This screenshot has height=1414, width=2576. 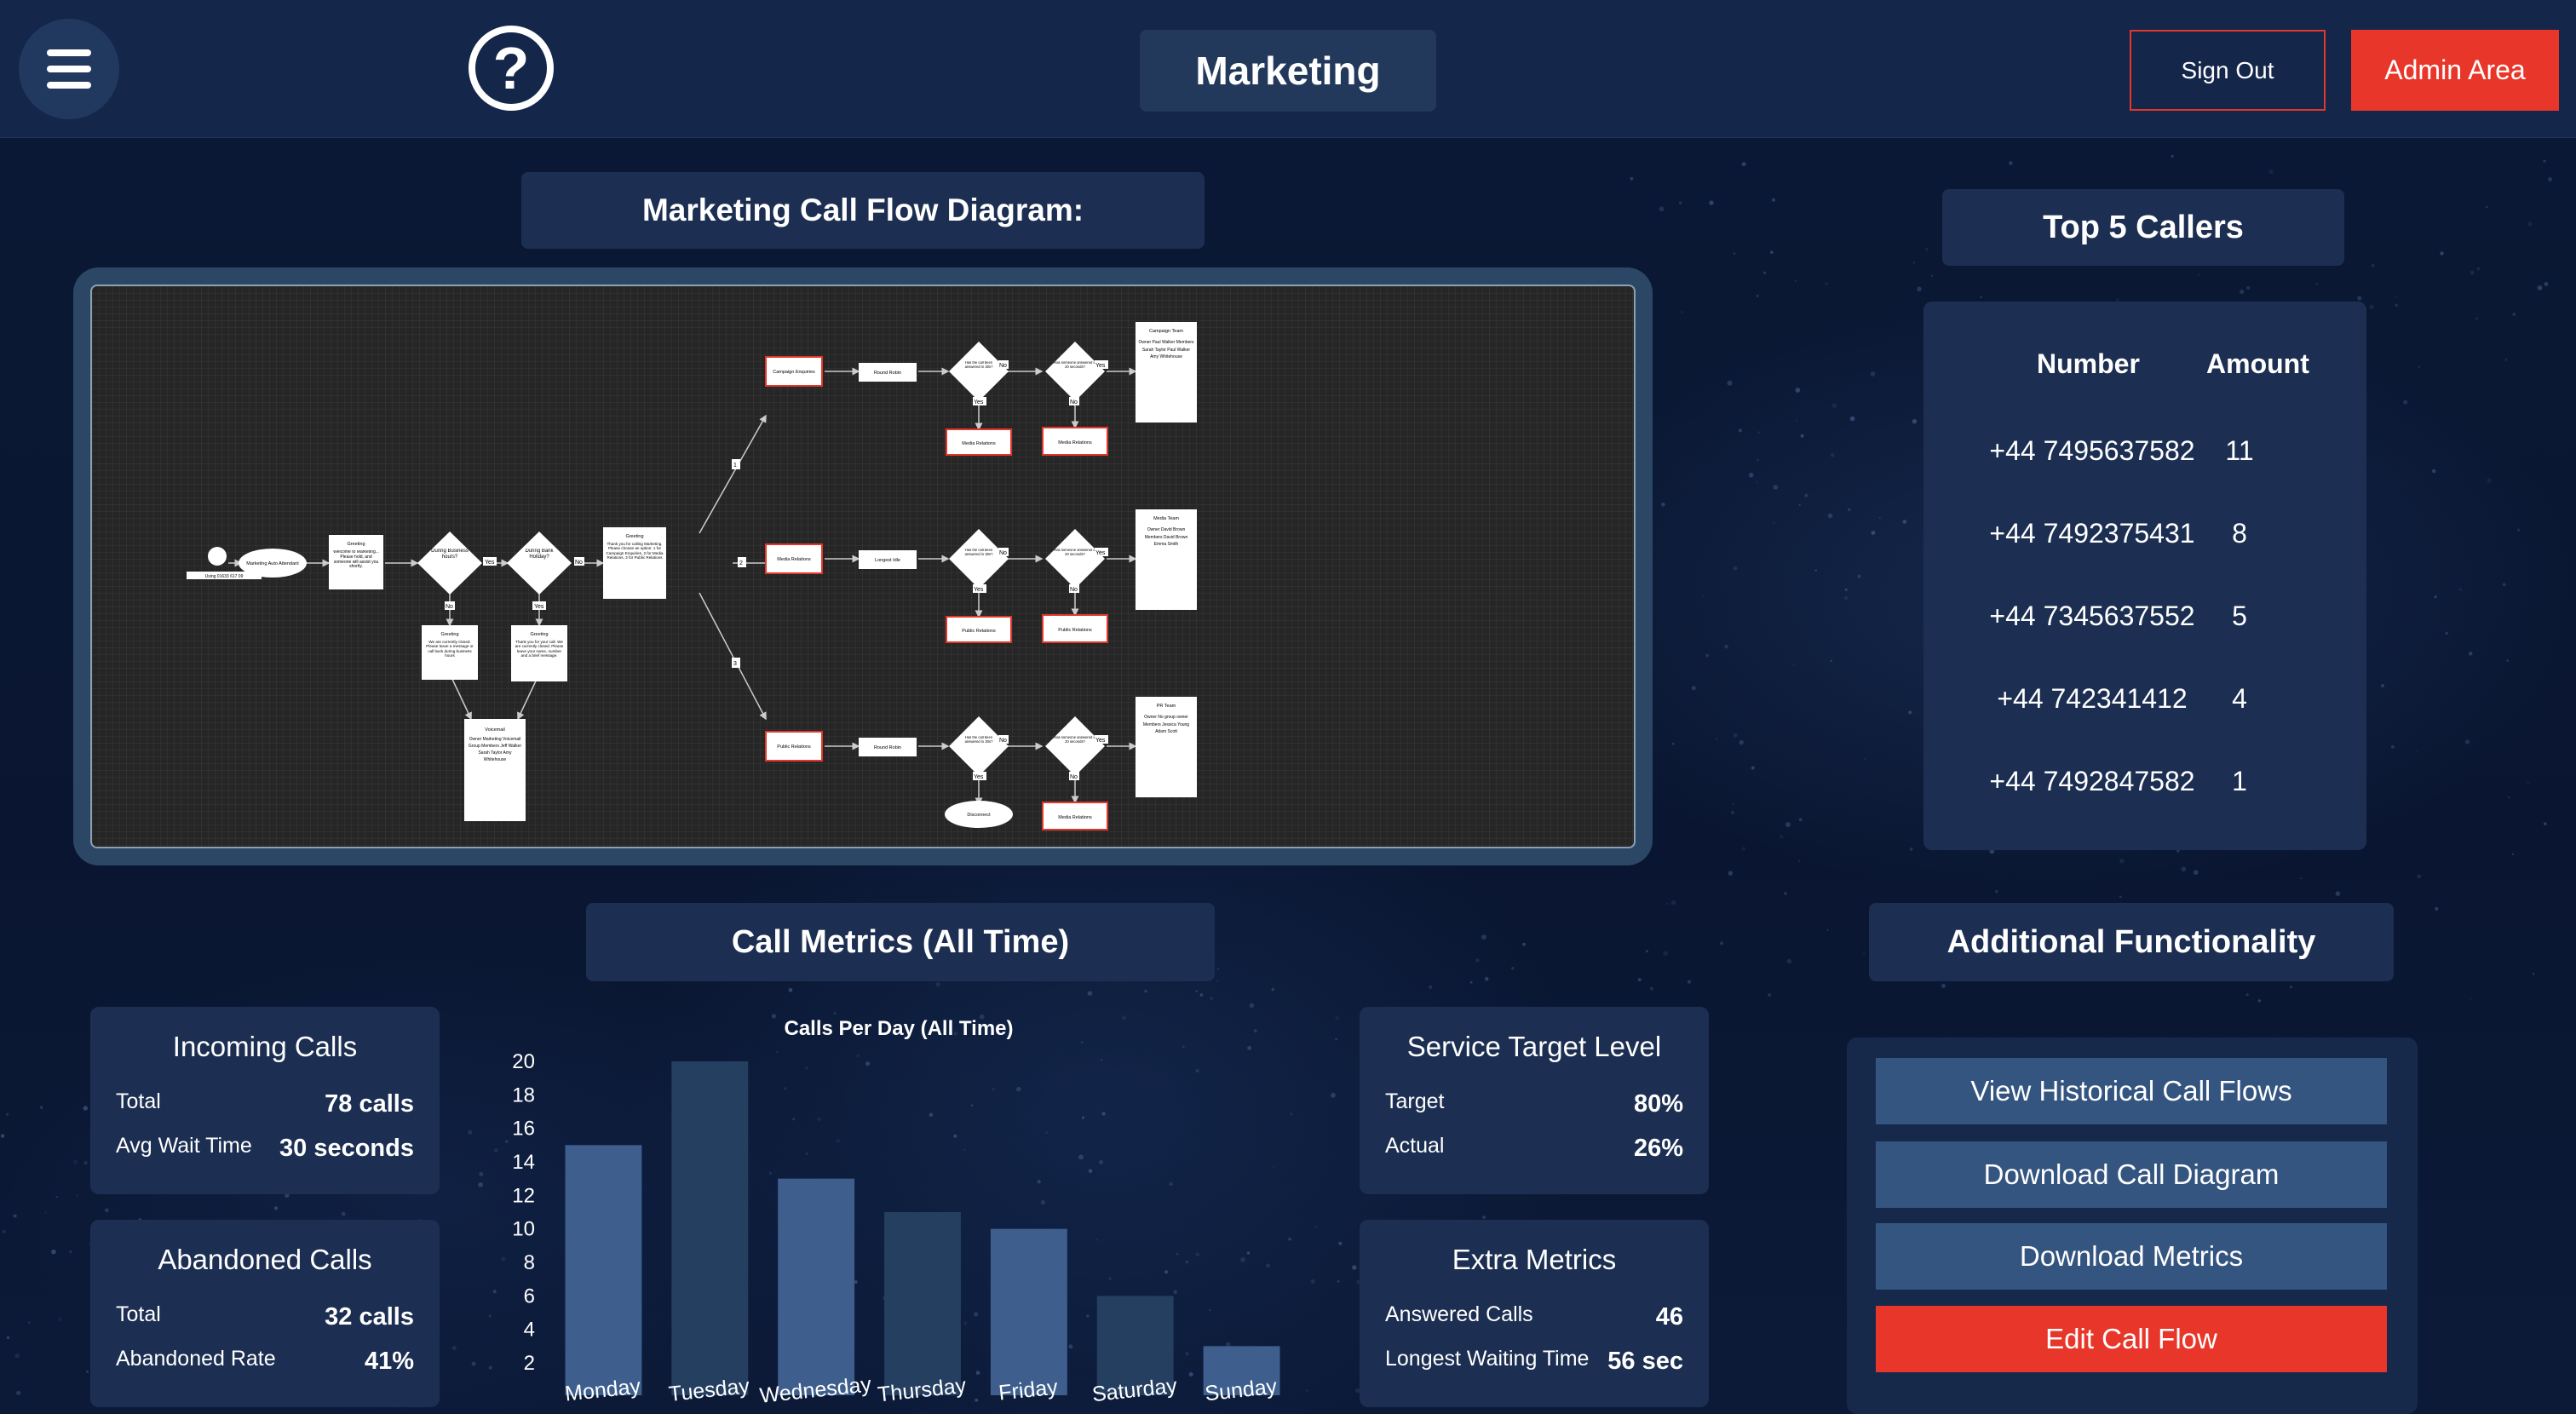 What do you see at coordinates (2240, 781) in the screenshot?
I see `caller-amount: 1` at bounding box center [2240, 781].